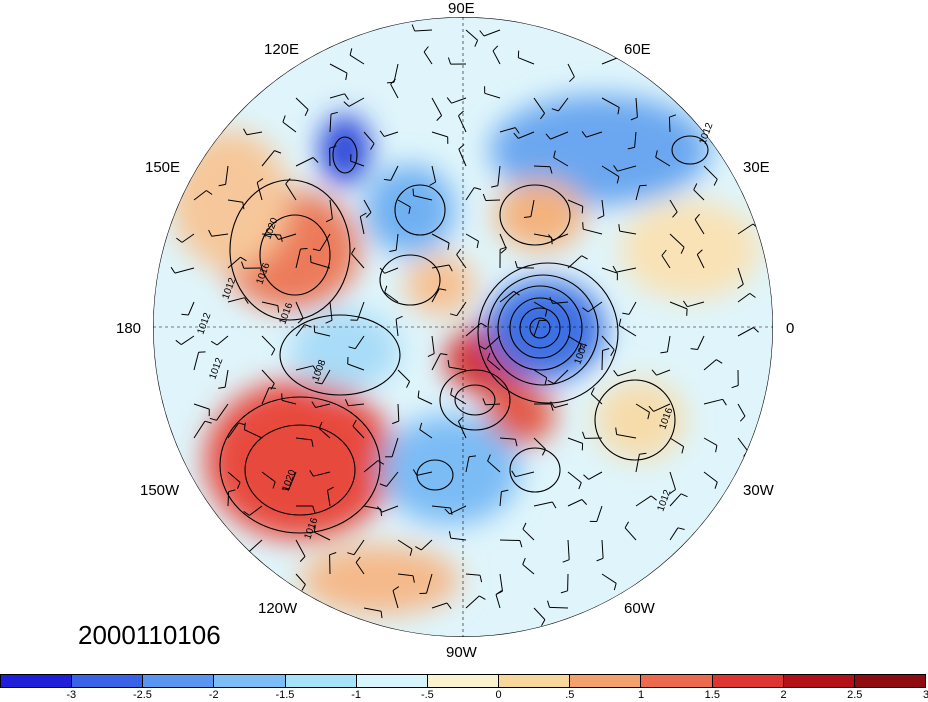 Image resolution: width=928 pixels, height=702 pixels. Describe the element at coordinates (213, 695) in the screenshot. I see `colorbar-tick-label: -2` at that location.